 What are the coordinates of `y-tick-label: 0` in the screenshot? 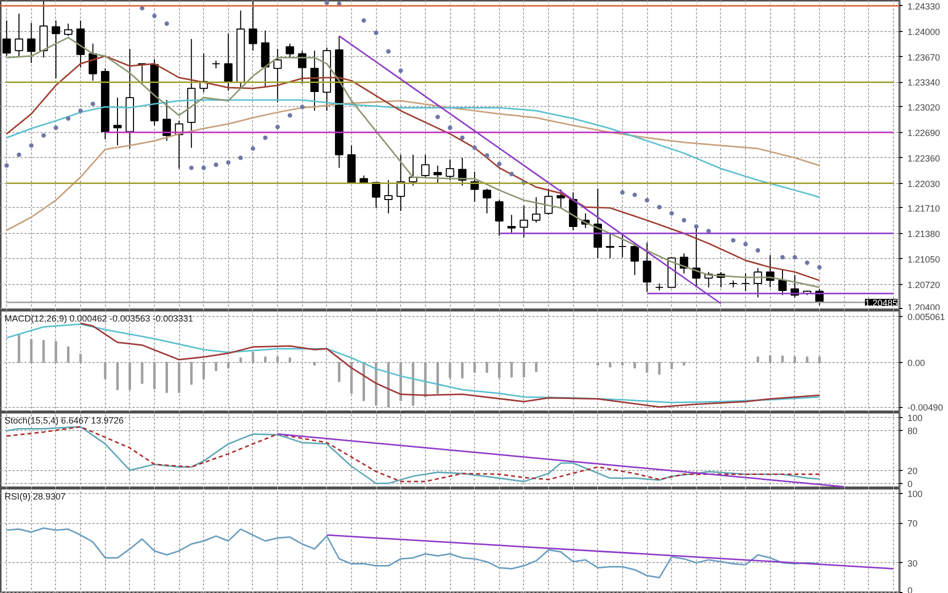 It's located at (910, 483).